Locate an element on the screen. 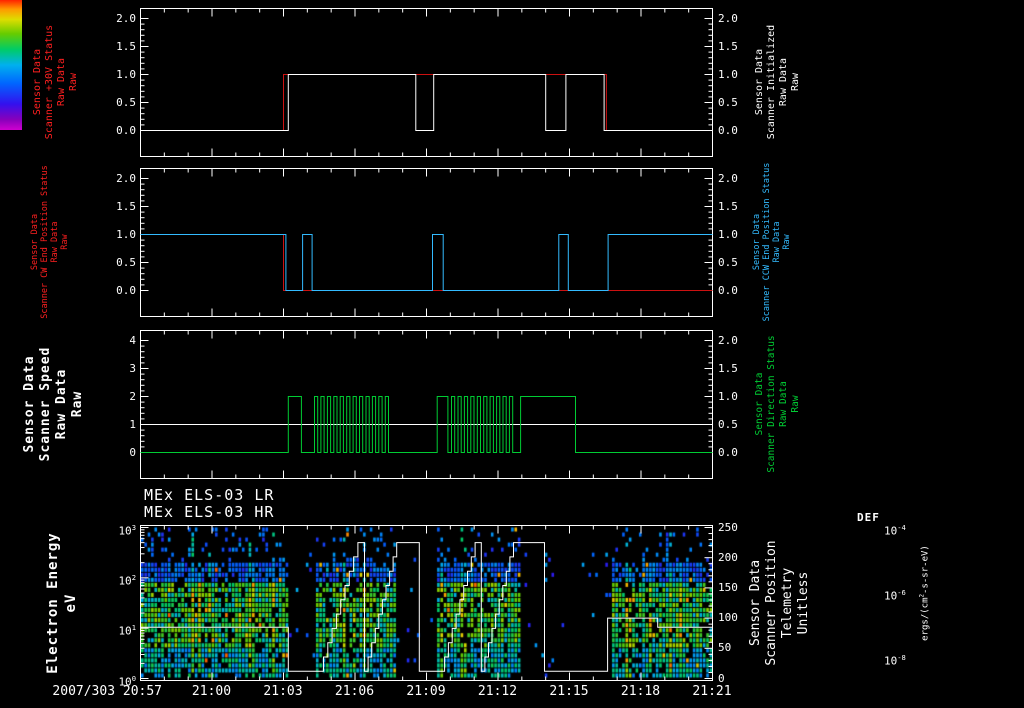 The image size is (1024, 708). panel-4-plot is located at coordinates (426, 603).